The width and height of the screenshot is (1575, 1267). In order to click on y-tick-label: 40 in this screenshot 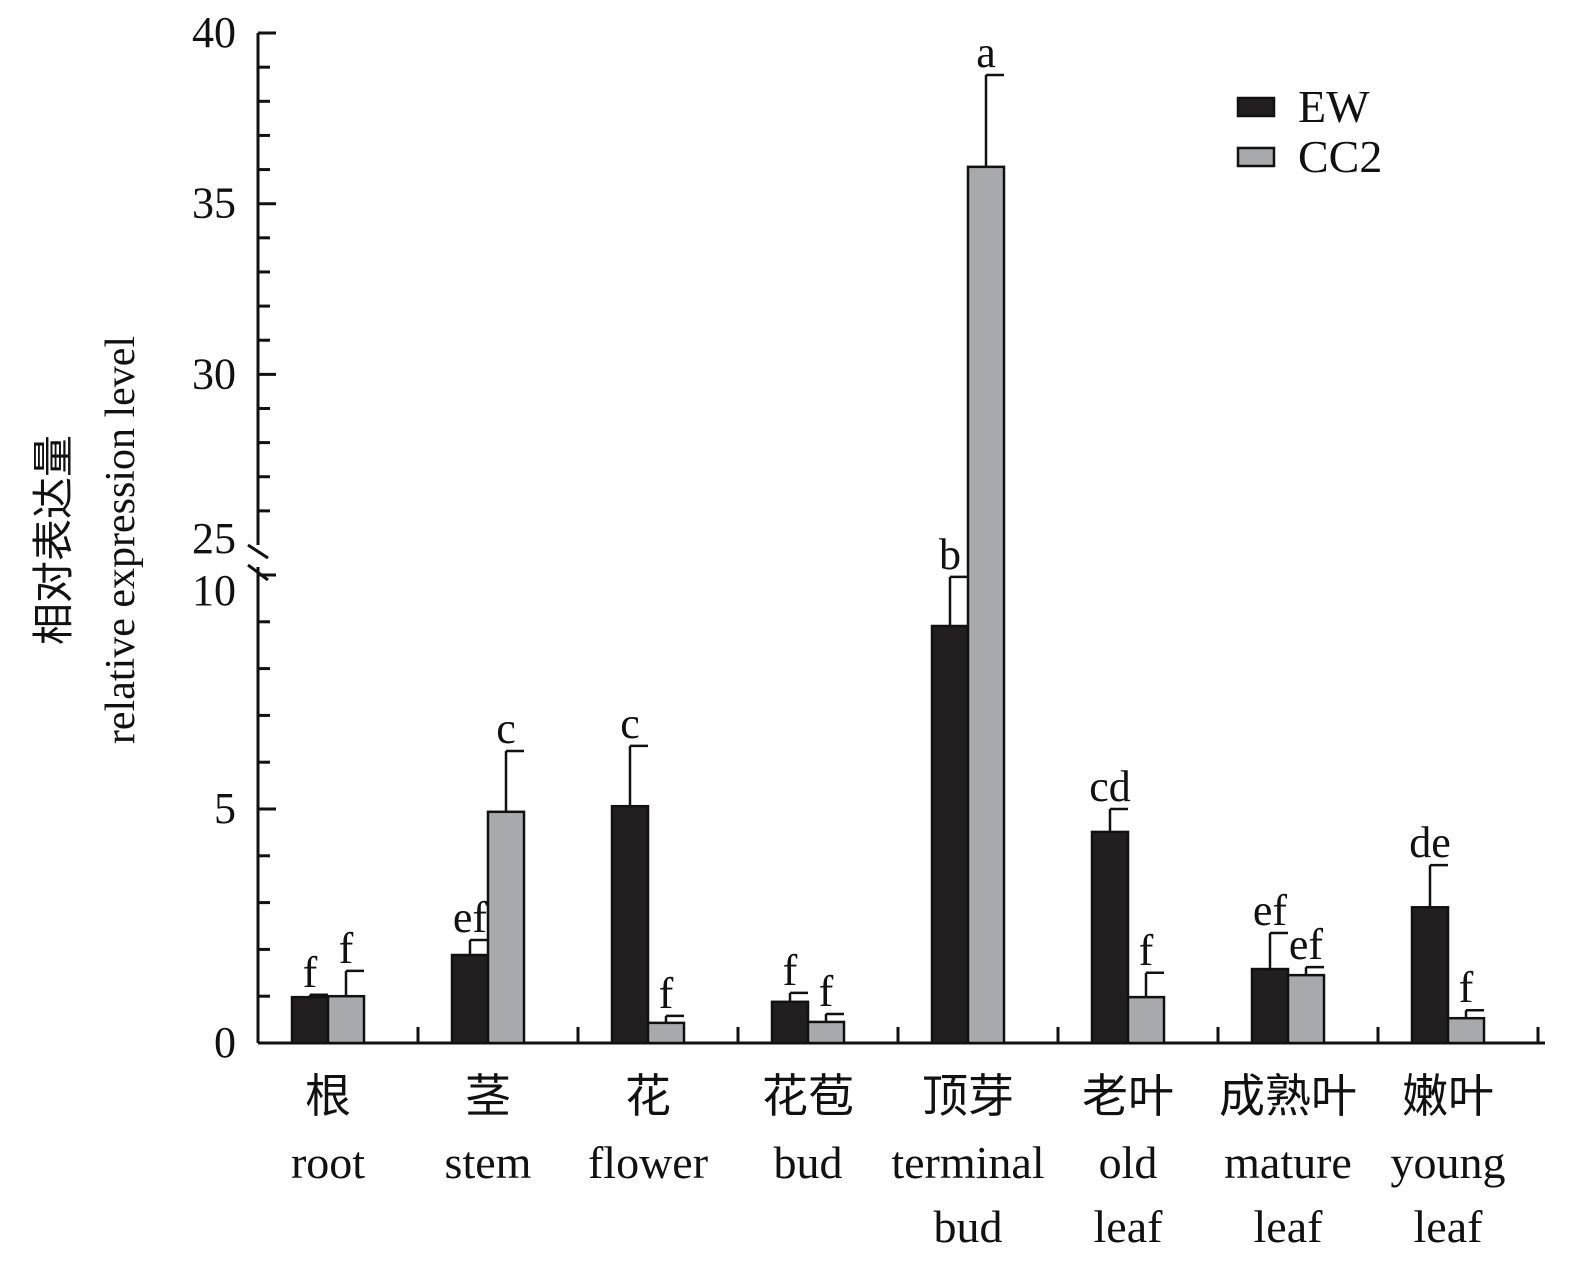, I will do `click(214, 32)`.